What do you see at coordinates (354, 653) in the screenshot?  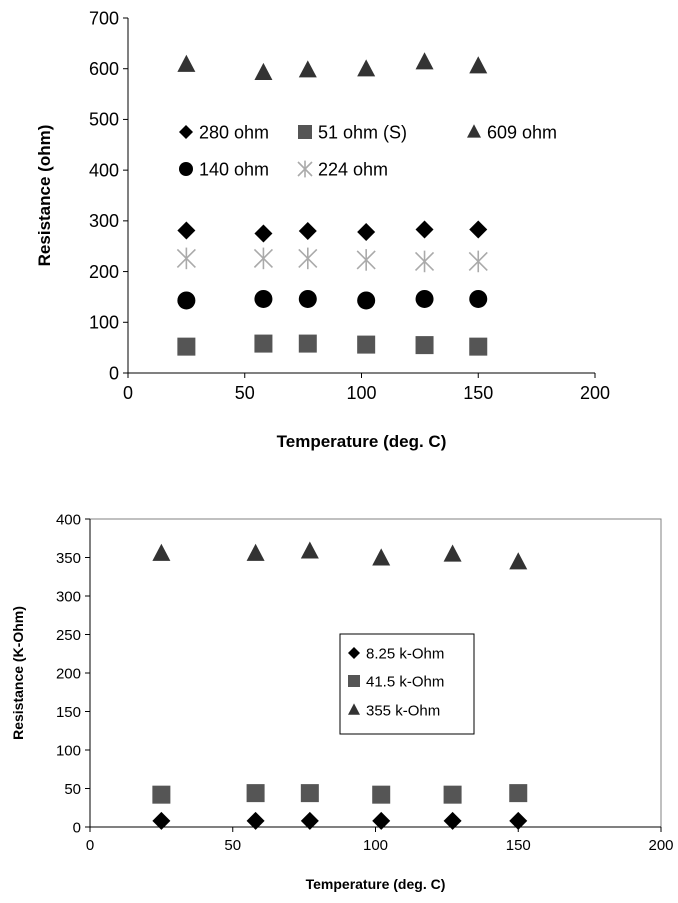 I see `legend-marker-diamond` at bounding box center [354, 653].